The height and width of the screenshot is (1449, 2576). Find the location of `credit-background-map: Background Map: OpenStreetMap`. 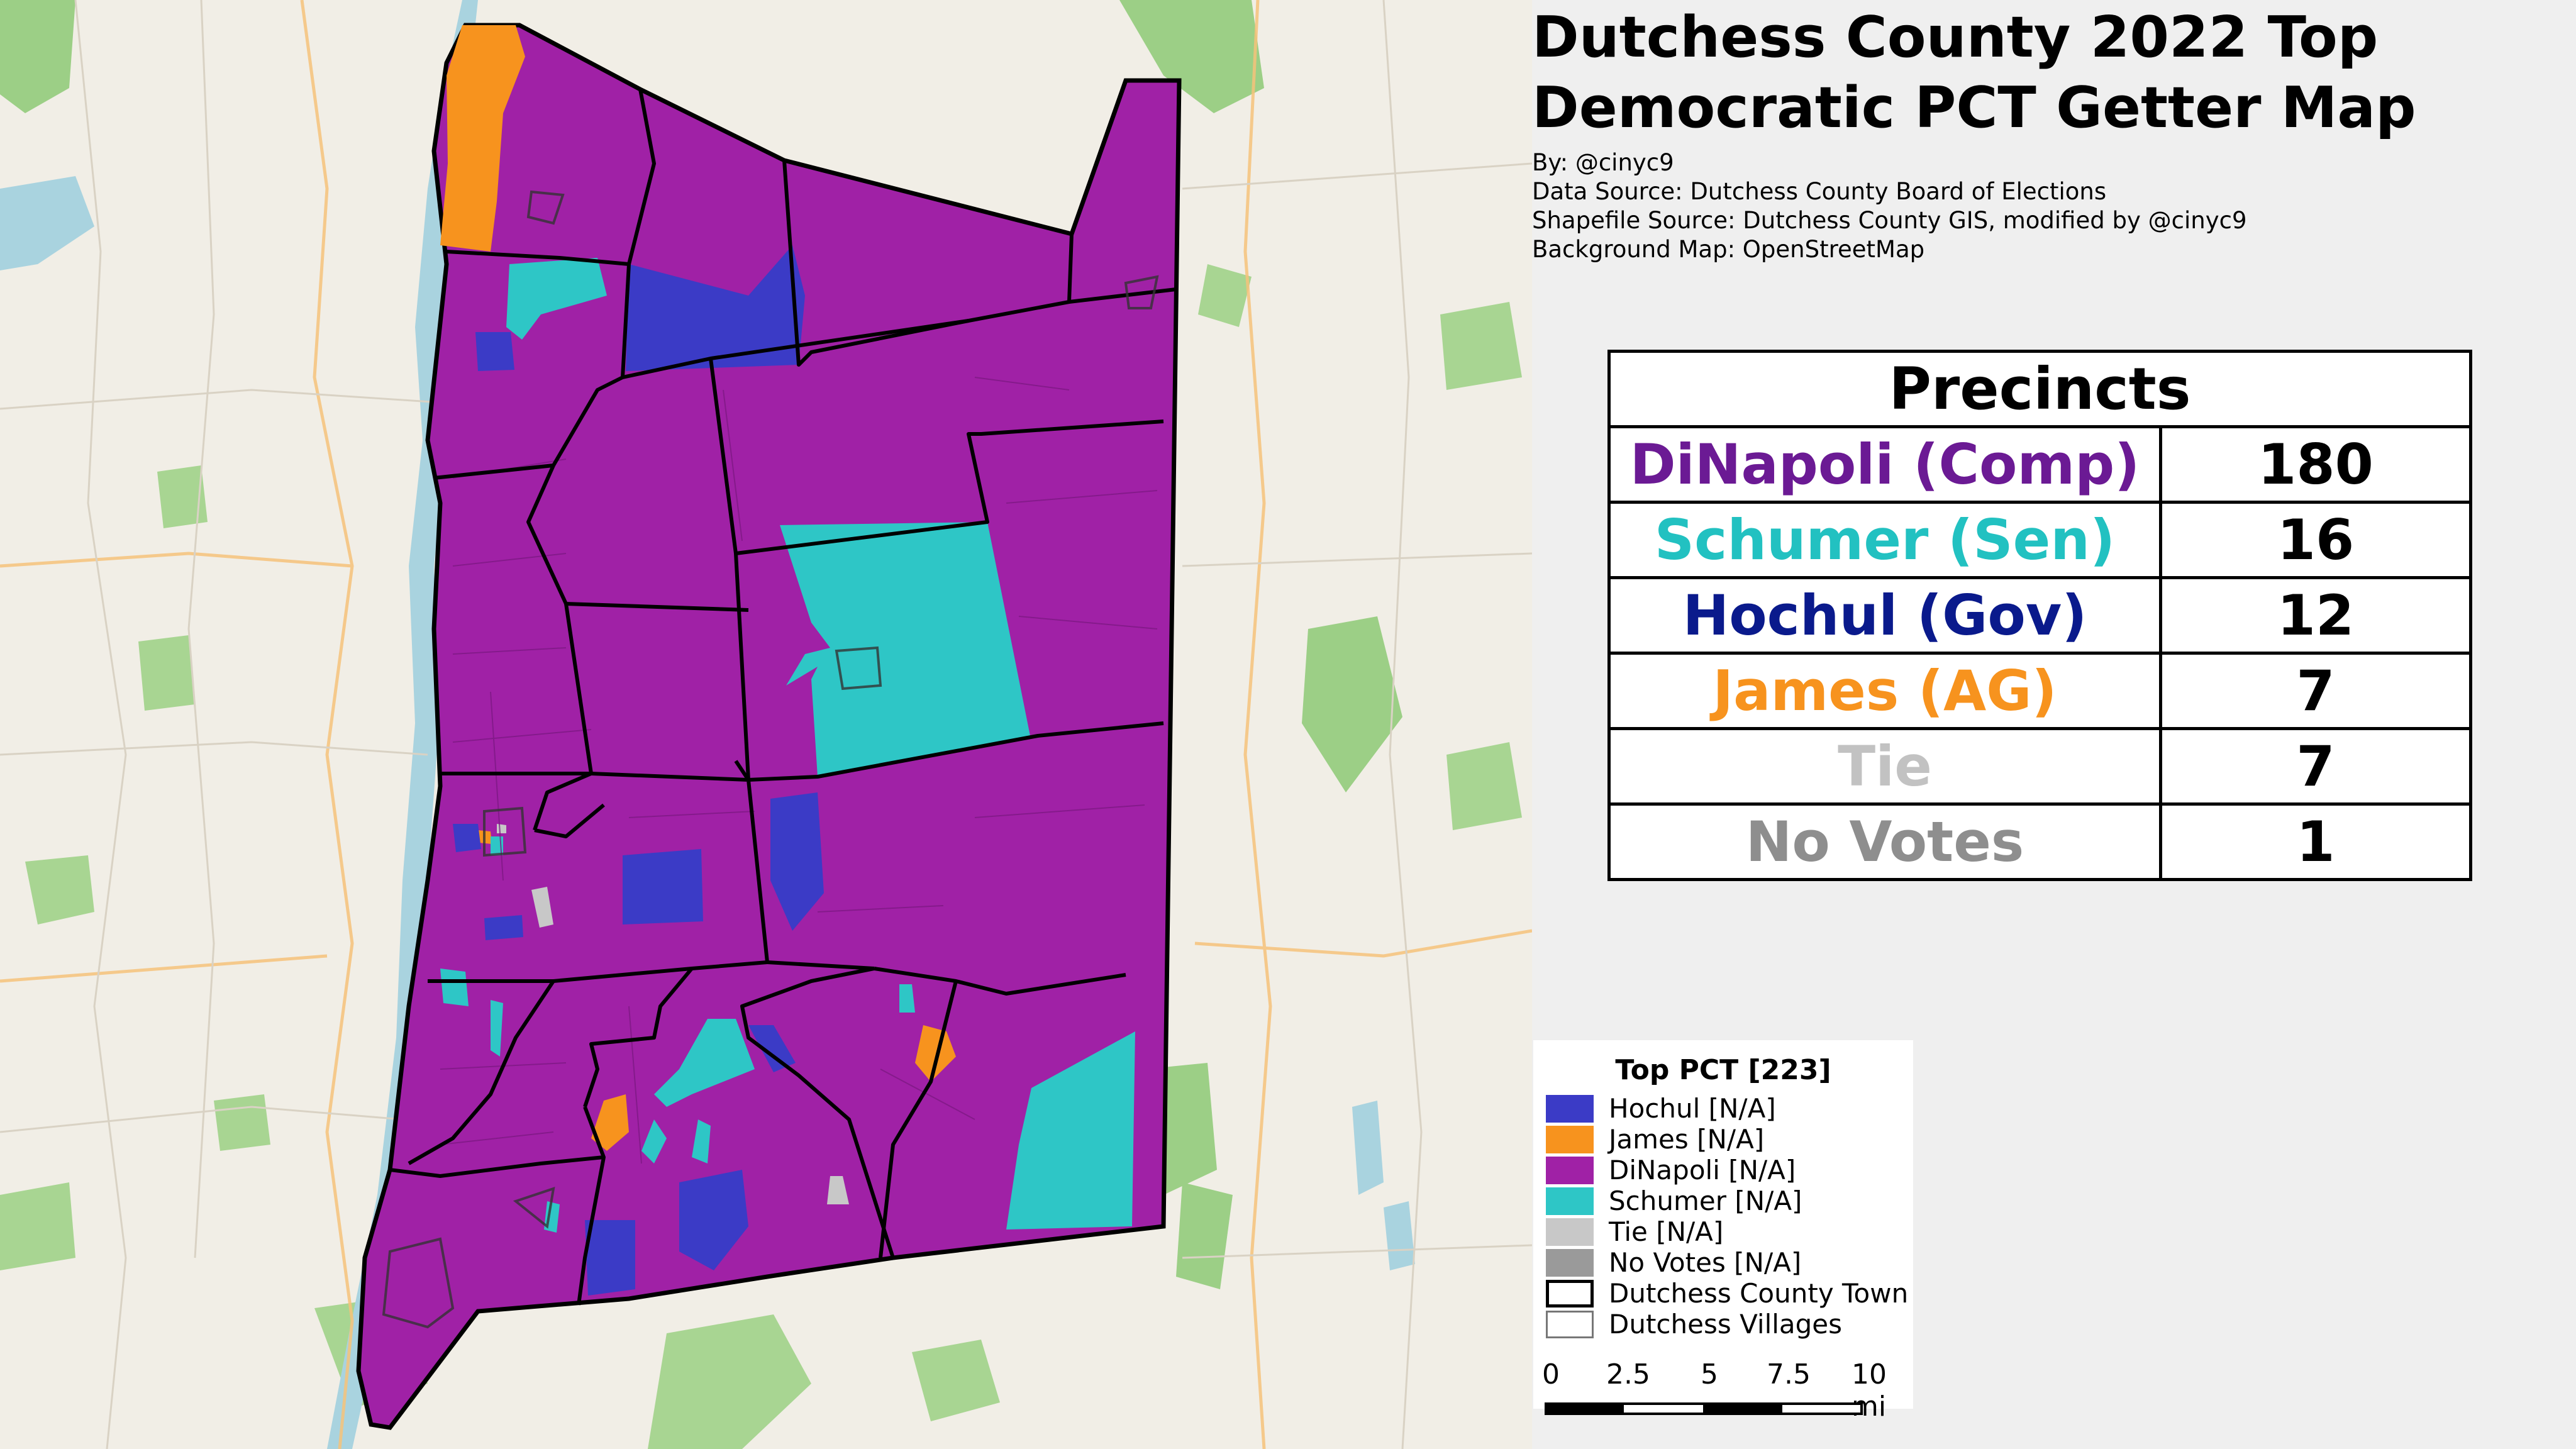

credit-background-map: Background Map: OpenStreetMap is located at coordinates (1728, 249).